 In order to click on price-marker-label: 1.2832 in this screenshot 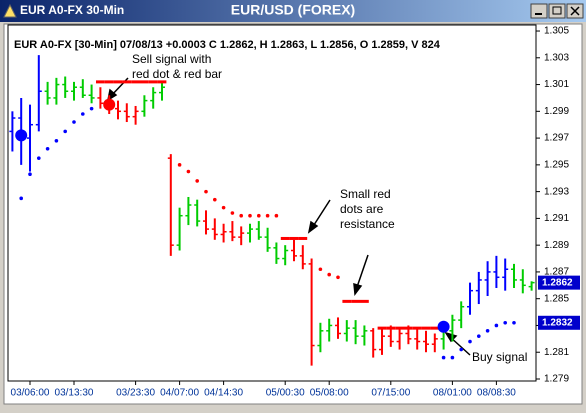, I will do `click(557, 322)`.